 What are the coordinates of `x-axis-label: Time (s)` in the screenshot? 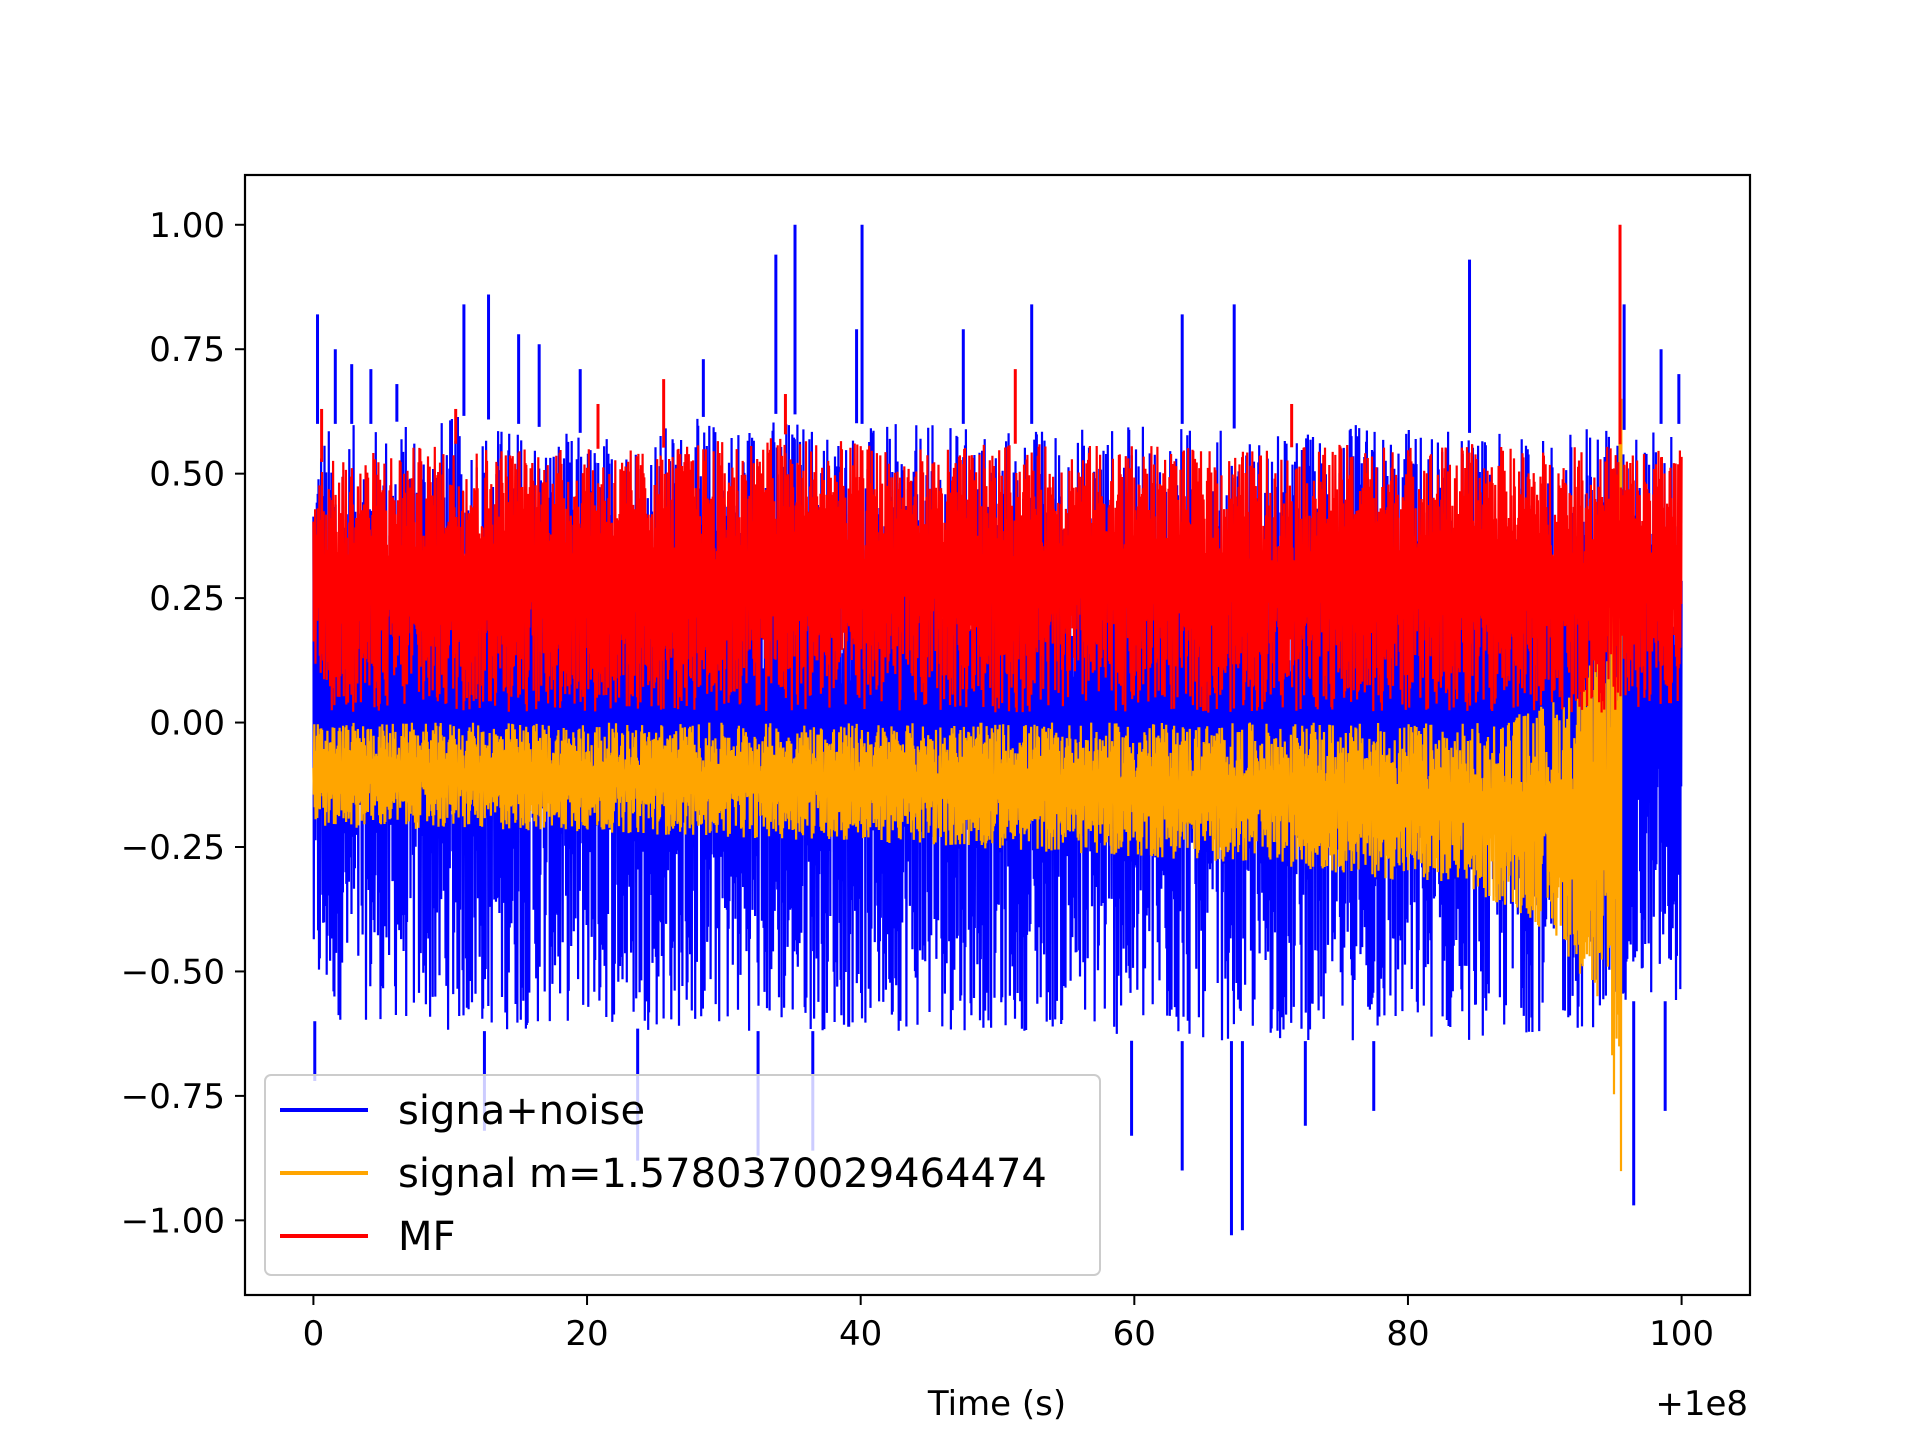 It's located at (996, 1404).